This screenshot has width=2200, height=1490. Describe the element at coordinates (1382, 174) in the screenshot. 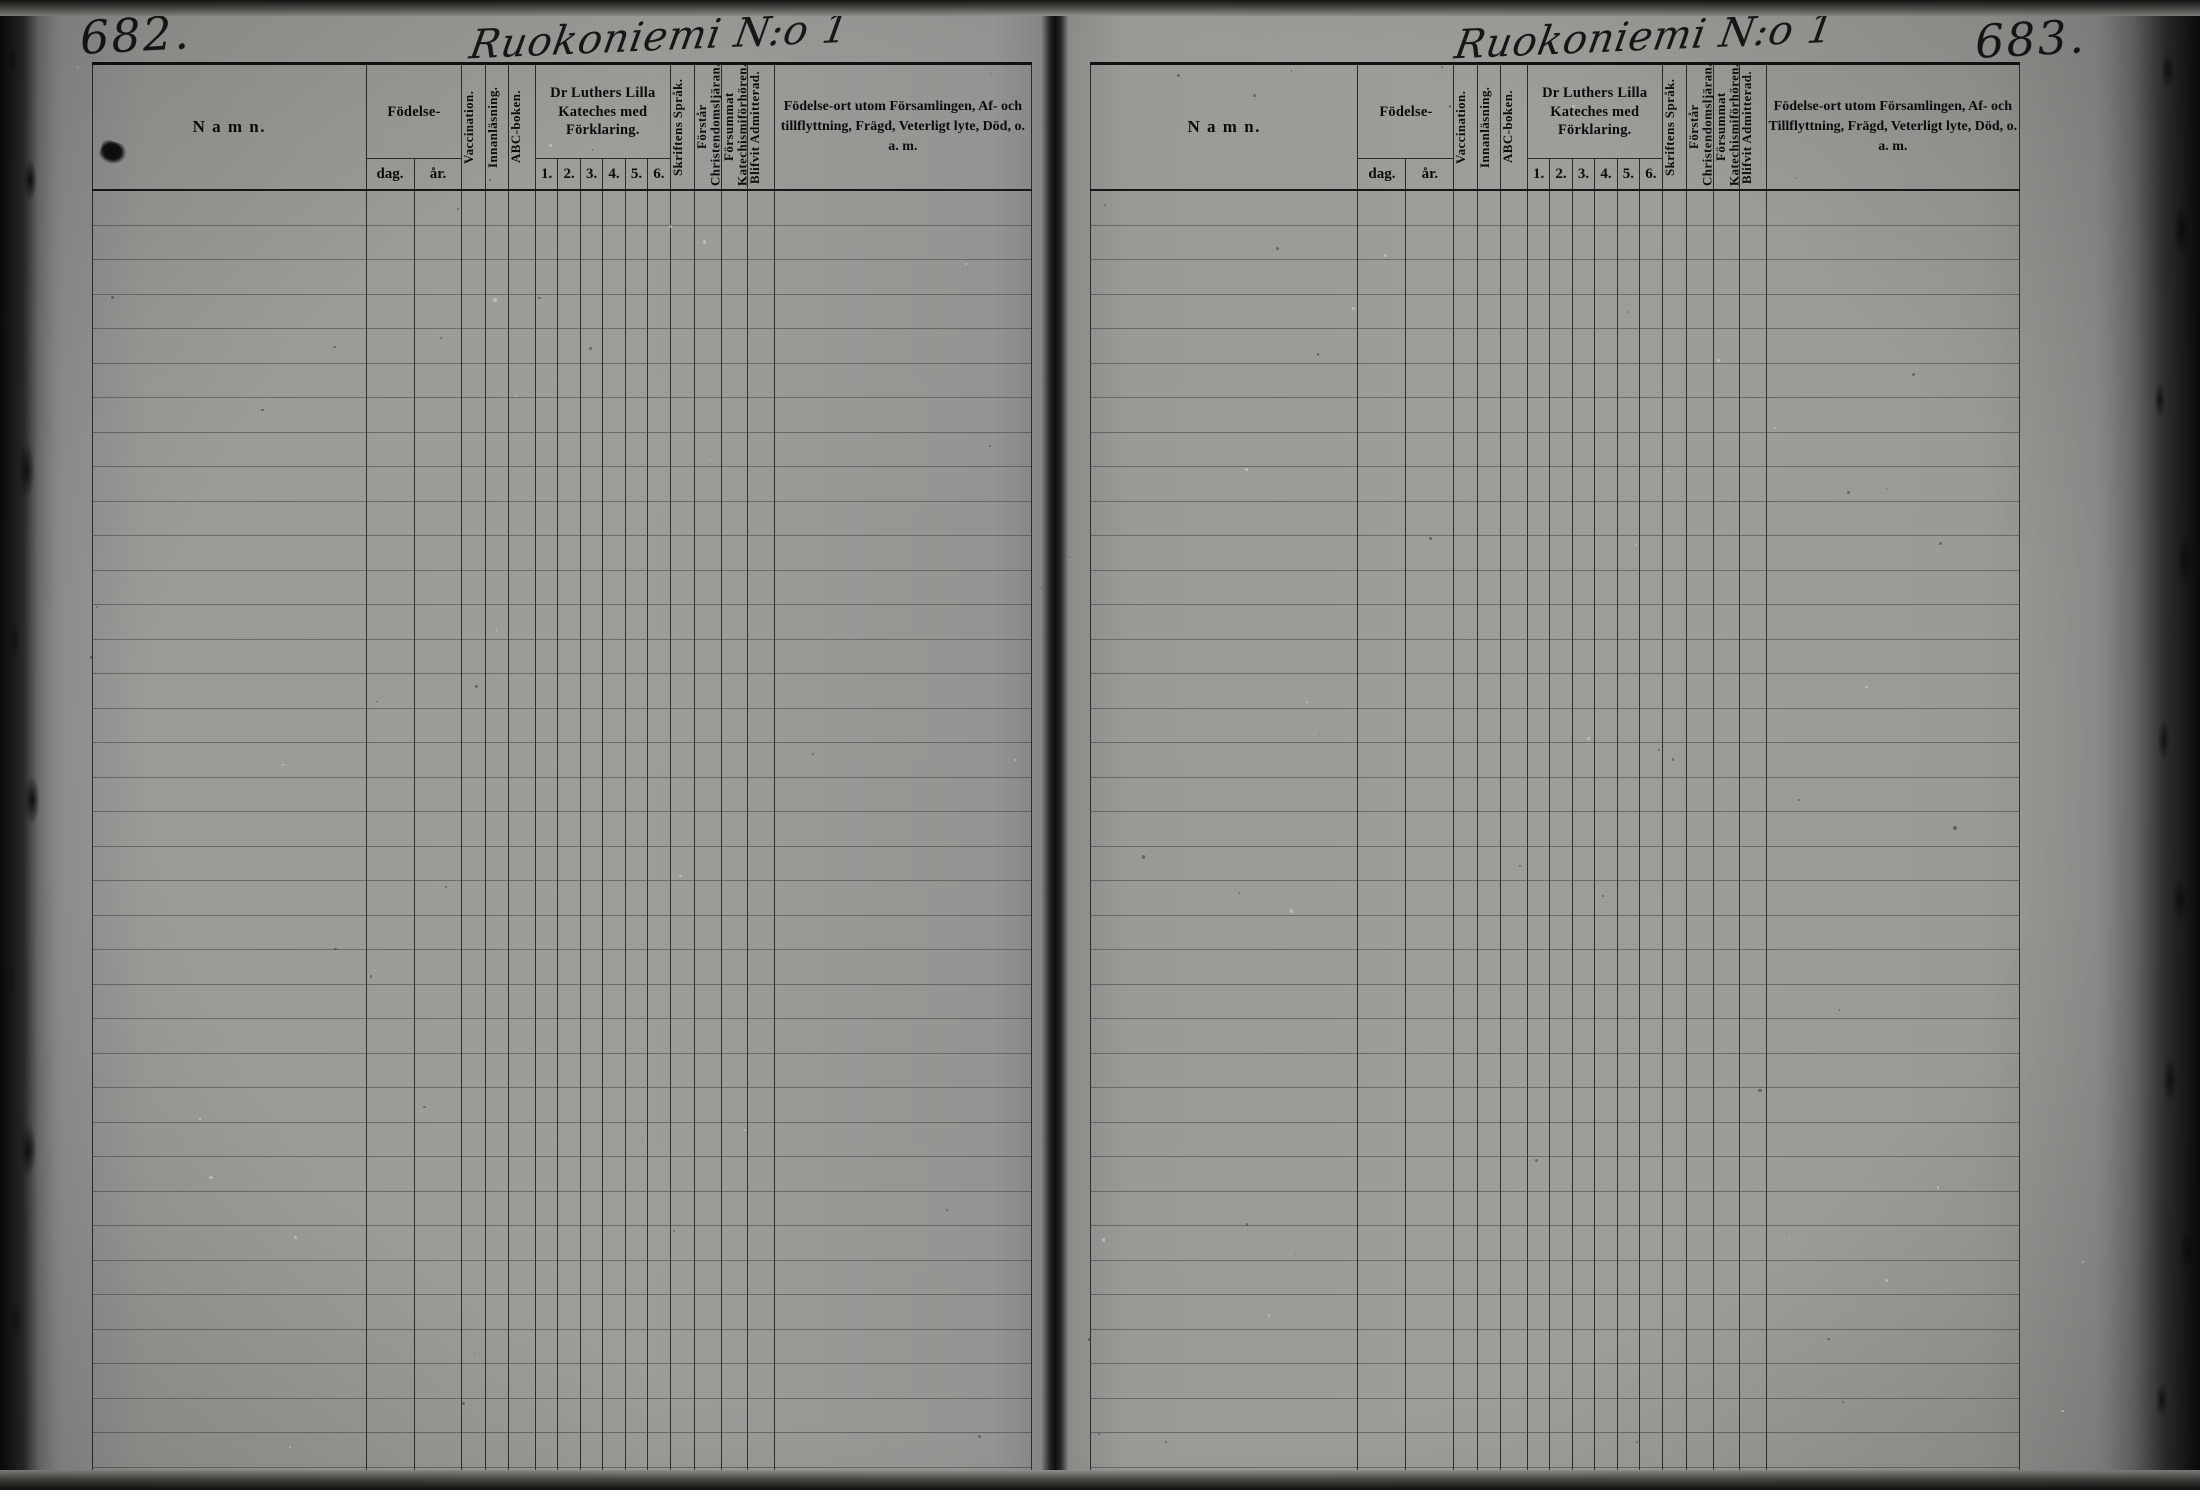

I see `right-col-birth-day: dag.` at that location.